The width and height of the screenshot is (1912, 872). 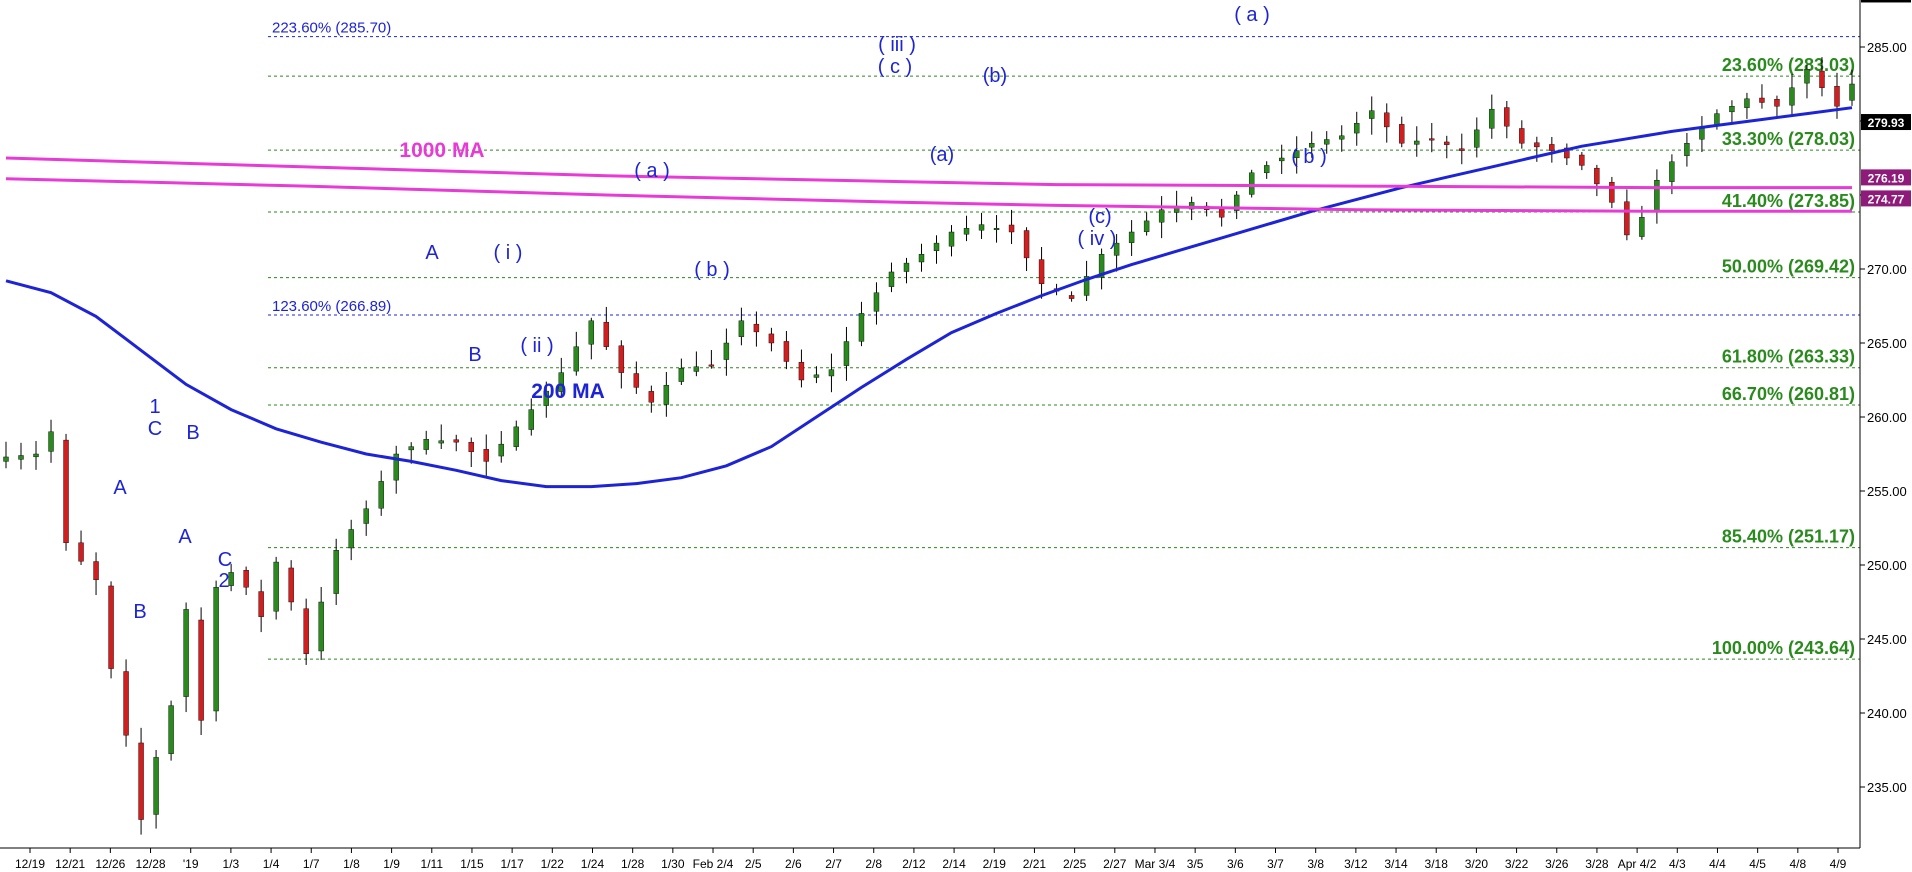 I want to click on x-tick-label: 1/4, so click(x=271, y=864).